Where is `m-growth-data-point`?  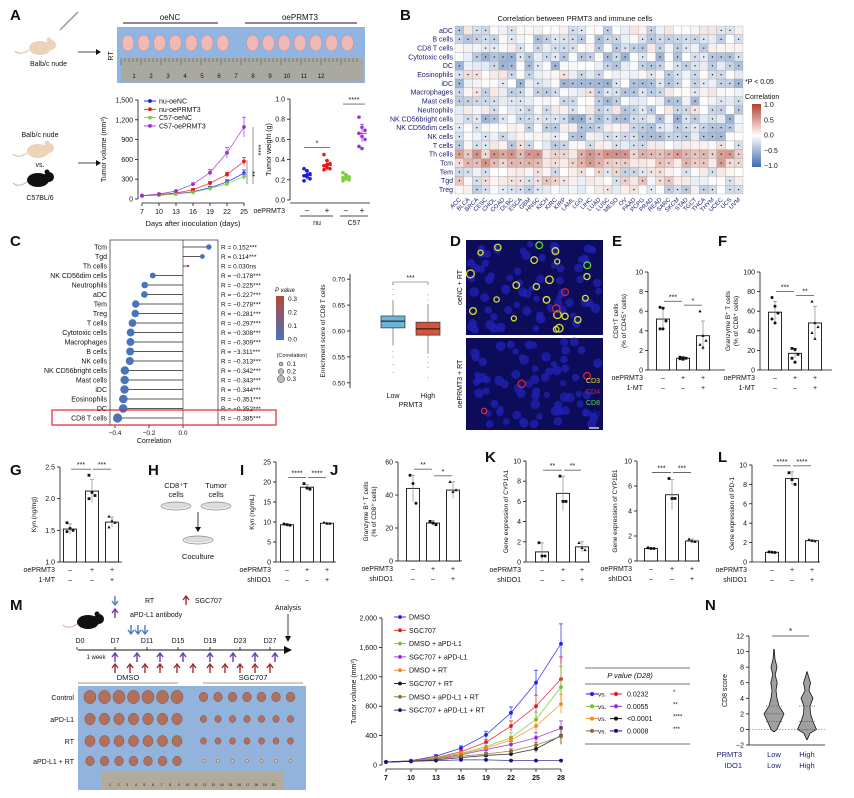
m-growth-data-point is located at coordinates (486, 748).